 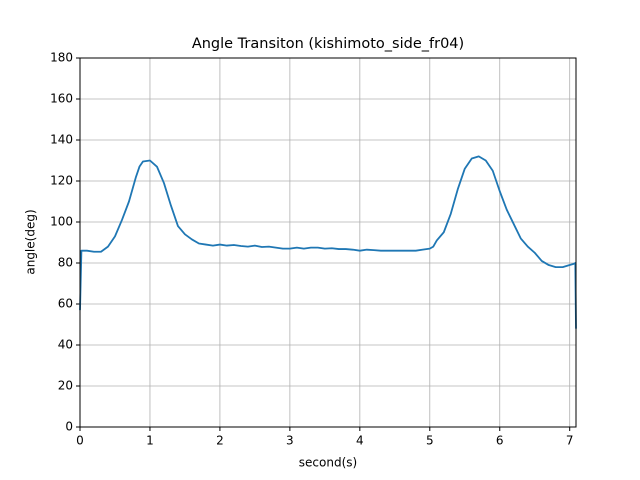 What do you see at coordinates (360, 441) in the screenshot?
I see `x-tick-label: 4` at bounding box center [360, 441].